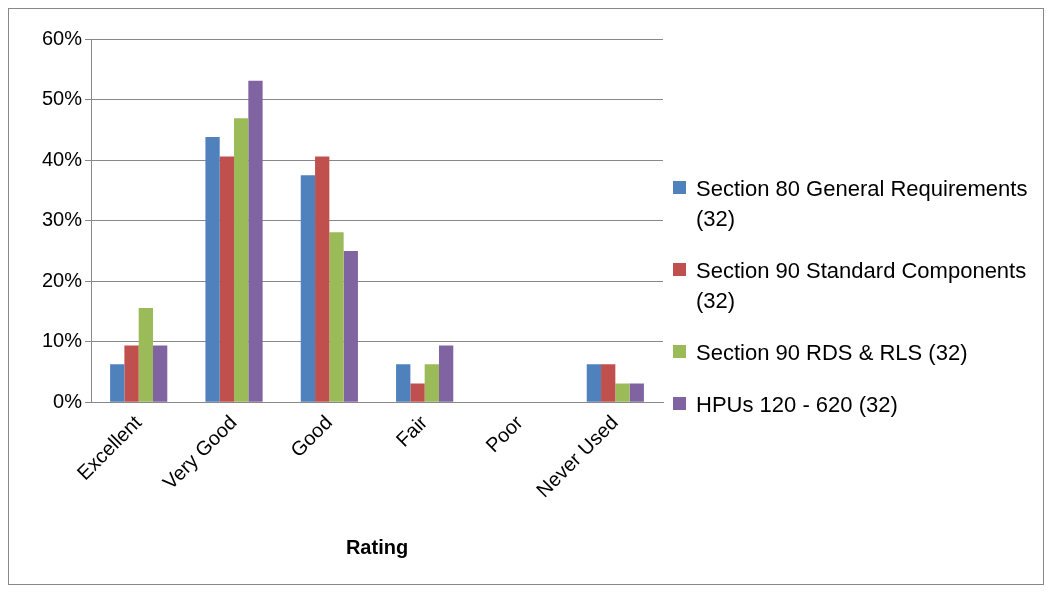  Describe the element at coordinates (862, 203) in the screenshot. I see `legend-label: Section 80 General Requirements (32)` at that location.